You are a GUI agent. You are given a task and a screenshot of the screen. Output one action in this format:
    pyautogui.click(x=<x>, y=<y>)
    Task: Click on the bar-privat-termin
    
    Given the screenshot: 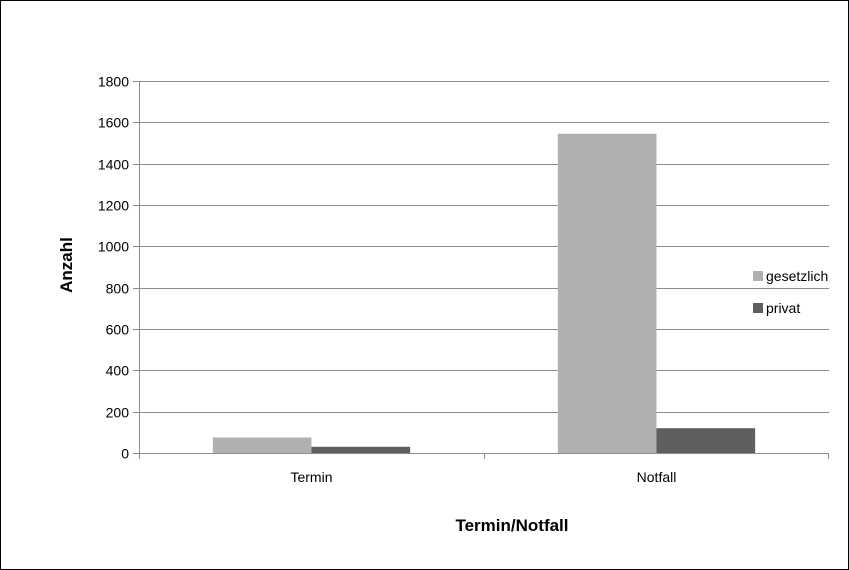 What is the action you would take?
    pyautogui.click(x=361, y=449)
    